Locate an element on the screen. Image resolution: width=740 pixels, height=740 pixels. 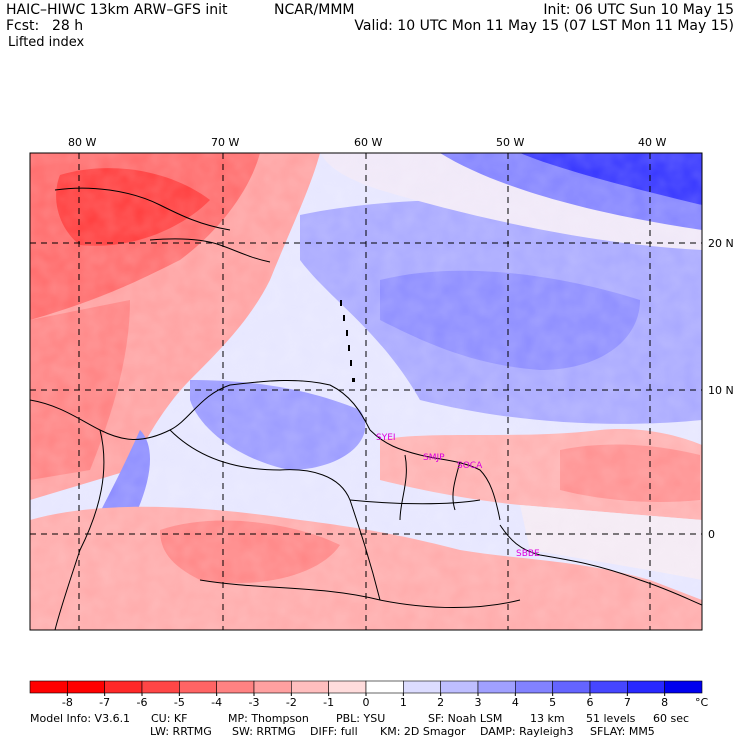
border-venezuela is located at coordinates (275, 515).